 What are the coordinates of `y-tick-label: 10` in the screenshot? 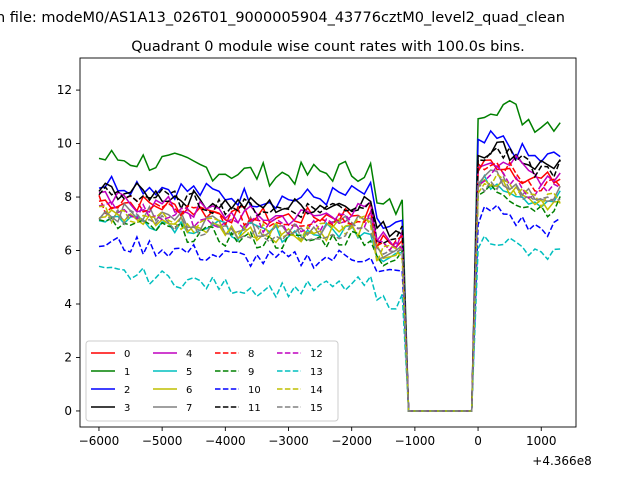 It's located at (64, 144).